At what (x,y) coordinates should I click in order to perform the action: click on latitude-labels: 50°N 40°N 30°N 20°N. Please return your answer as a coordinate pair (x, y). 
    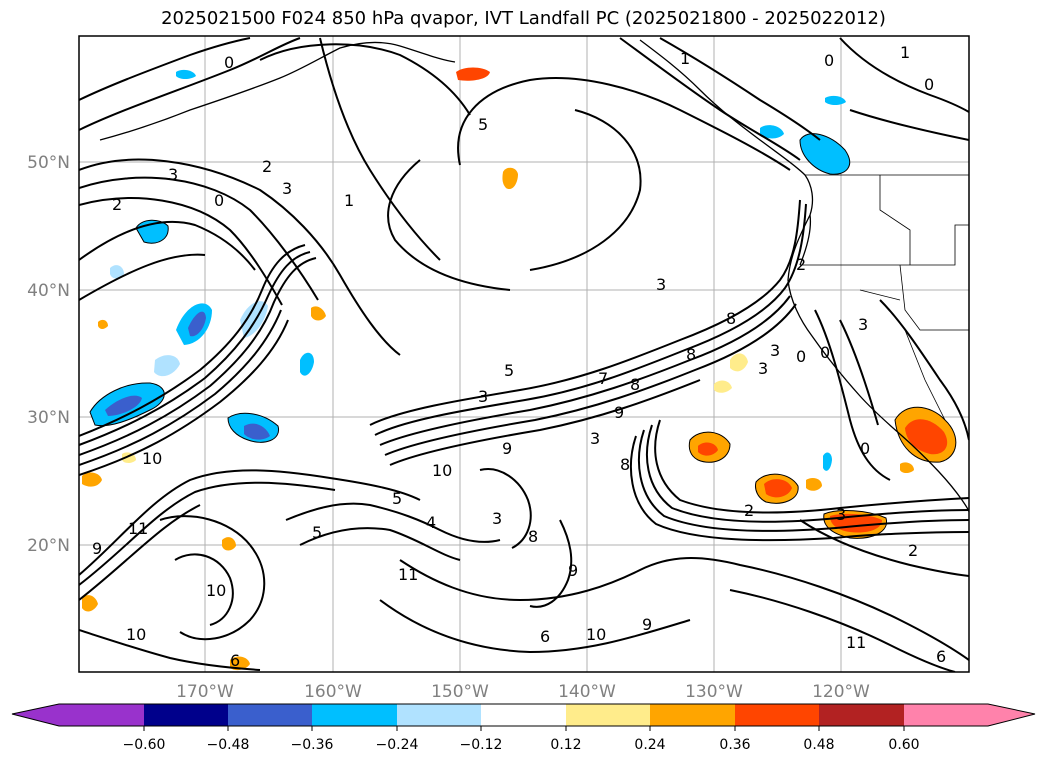
    Looking at the image, I should click on (48, 354).